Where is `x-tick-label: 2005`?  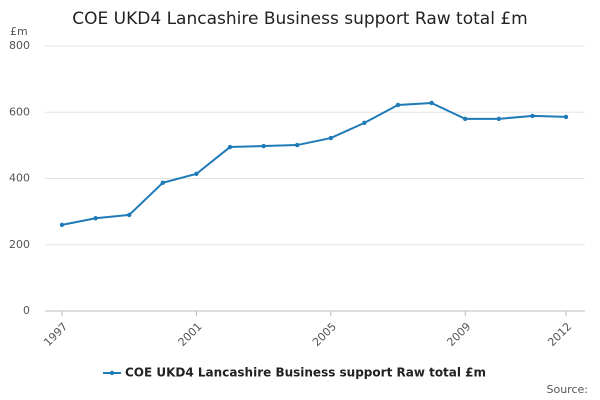 x-tick-label: 2005 is located at coordinates (324, 334).